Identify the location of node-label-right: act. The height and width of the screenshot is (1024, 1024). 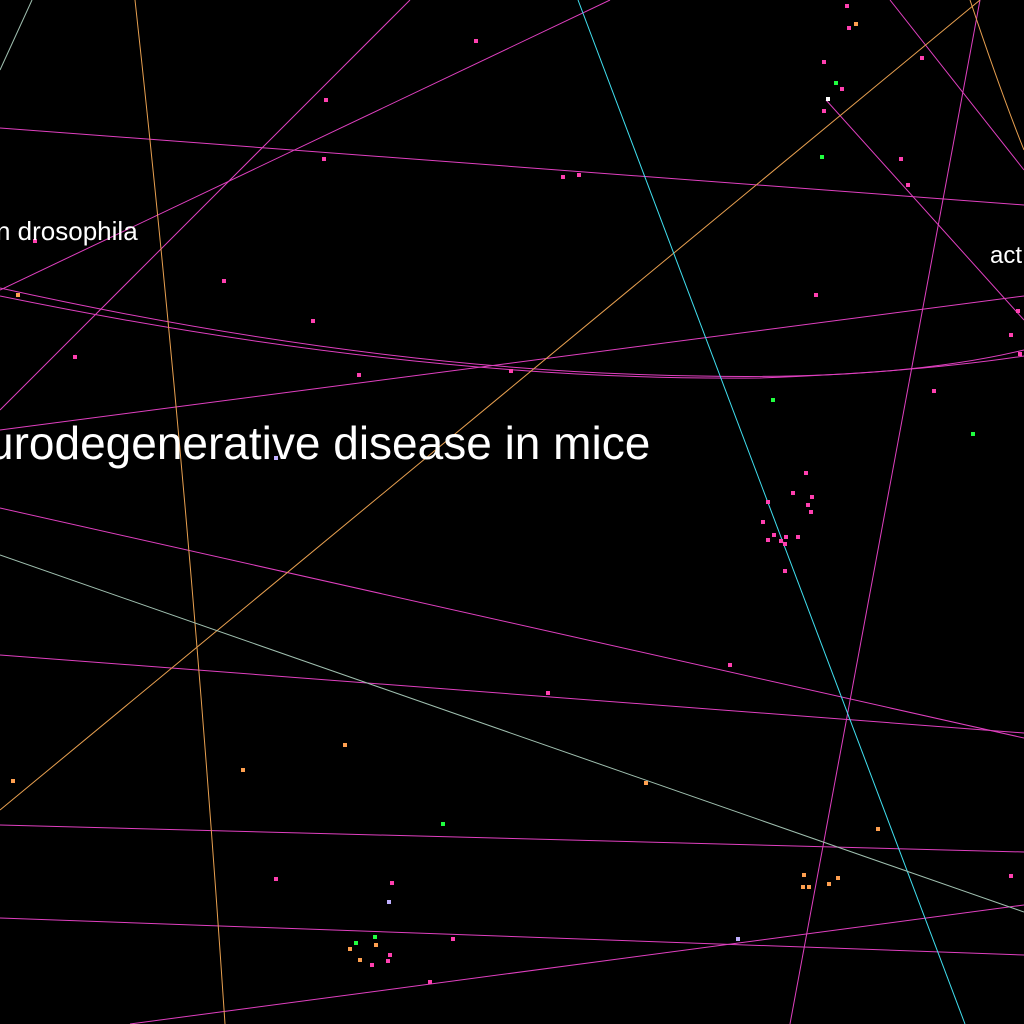
(1006, 255).